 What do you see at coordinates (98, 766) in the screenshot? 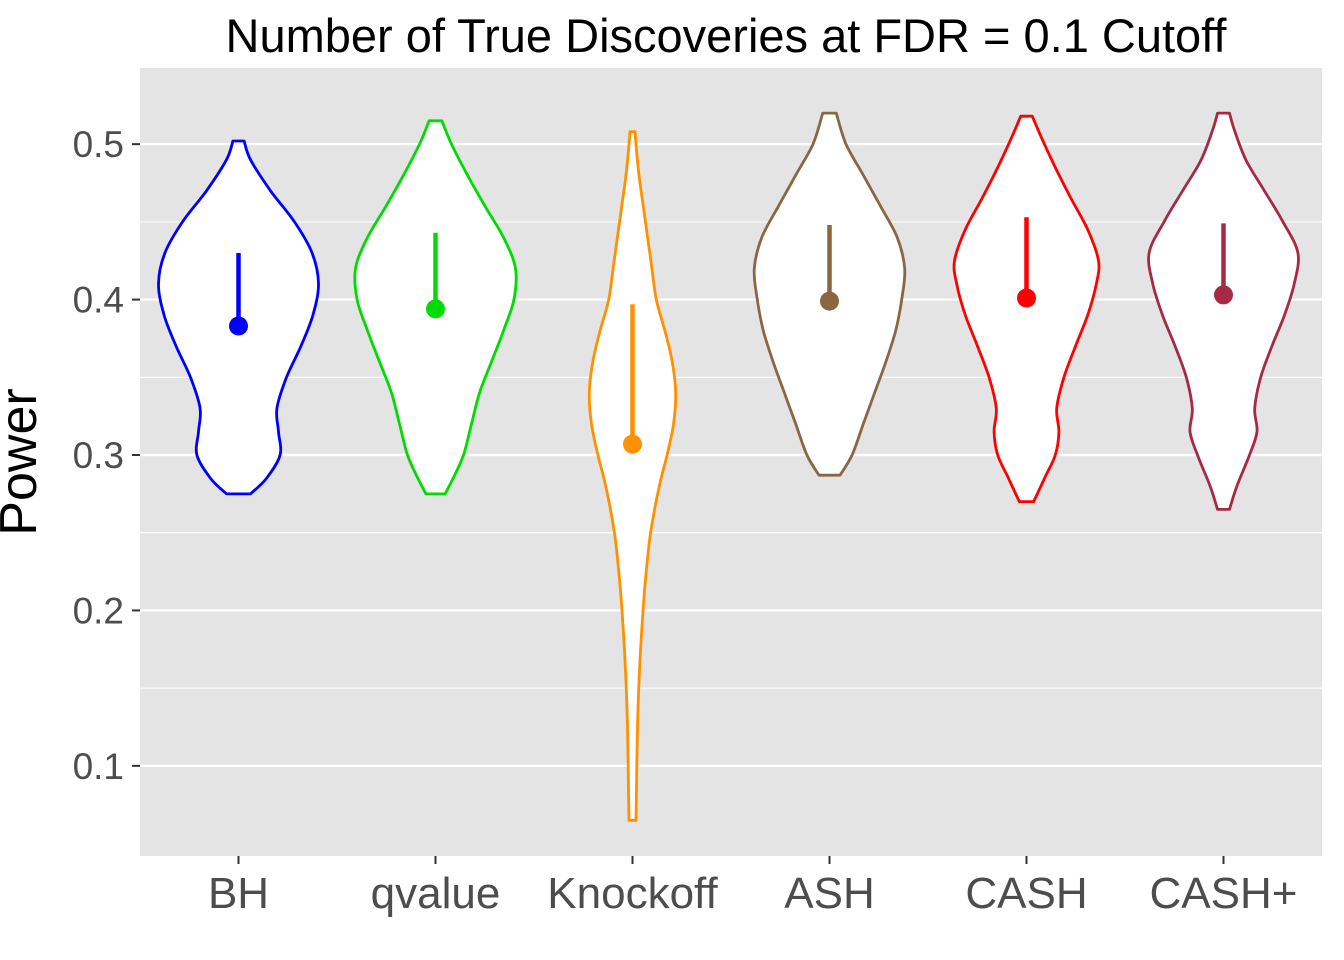
I see `y-tick-label: 0.1` at bounding box center [98, 766].